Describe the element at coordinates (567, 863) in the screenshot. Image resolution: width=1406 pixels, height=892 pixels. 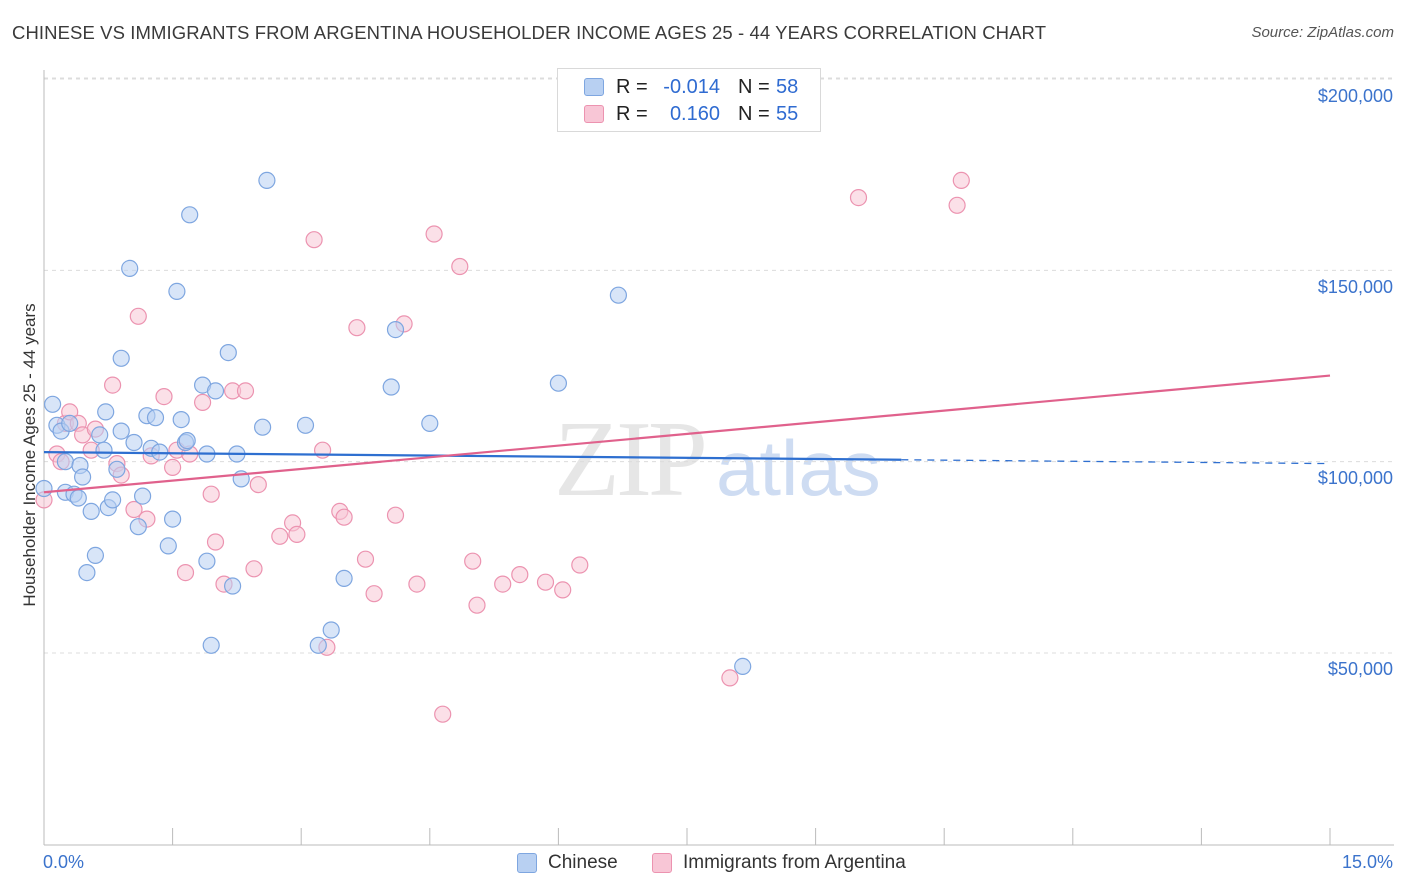
I see `legend-item-chinese: Chinese` at that location.